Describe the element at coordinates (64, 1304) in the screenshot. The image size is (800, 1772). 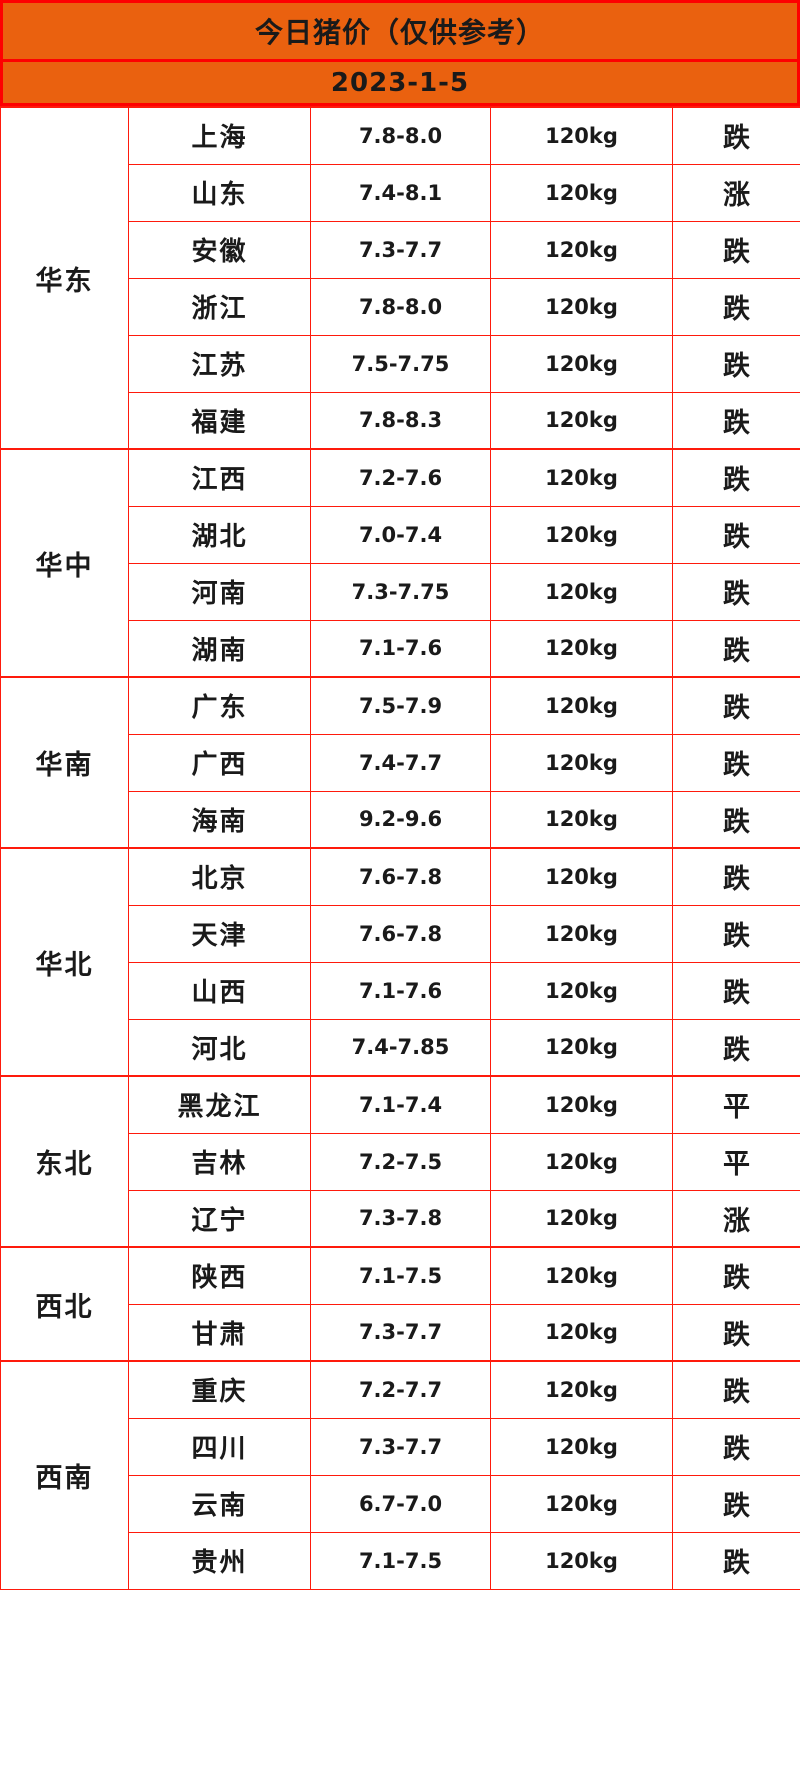
I see `region-cell: 西北` at that location.